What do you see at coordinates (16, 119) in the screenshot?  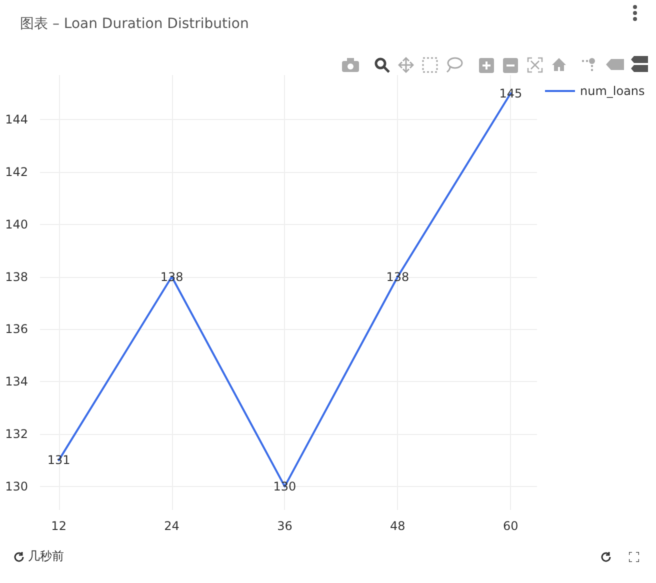 I see `y-tick-label: 144` at bounding box center [16, 119].